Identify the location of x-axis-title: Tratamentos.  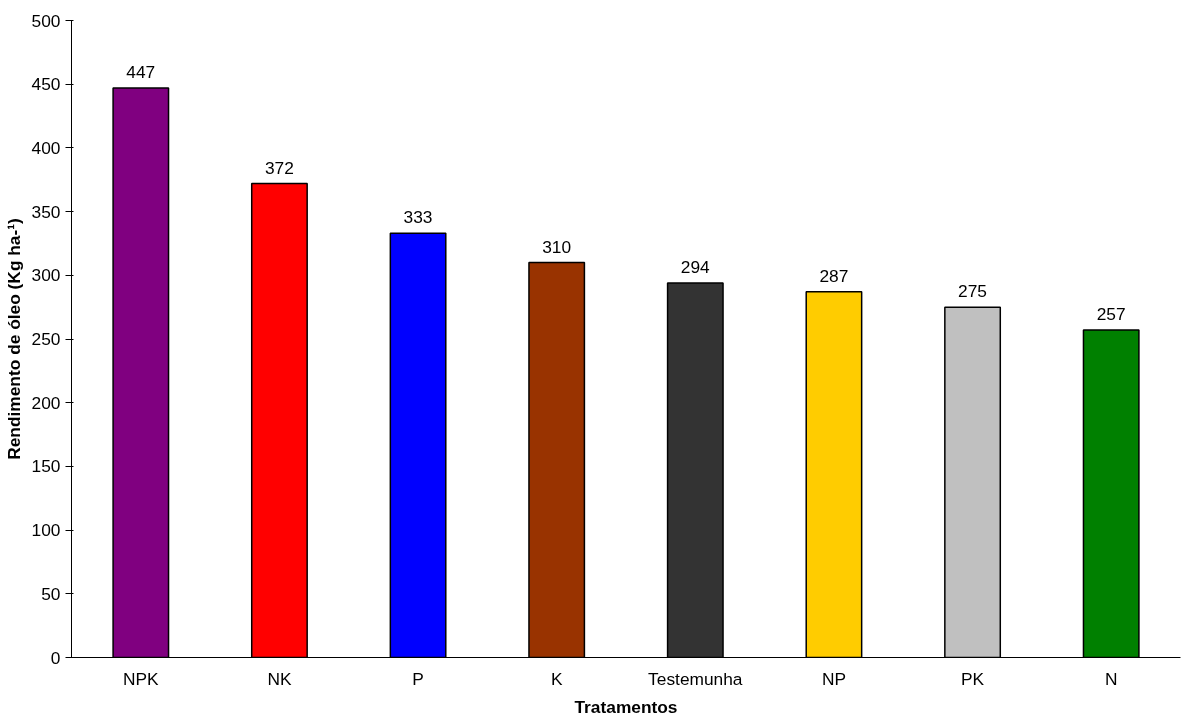
(626, 706).